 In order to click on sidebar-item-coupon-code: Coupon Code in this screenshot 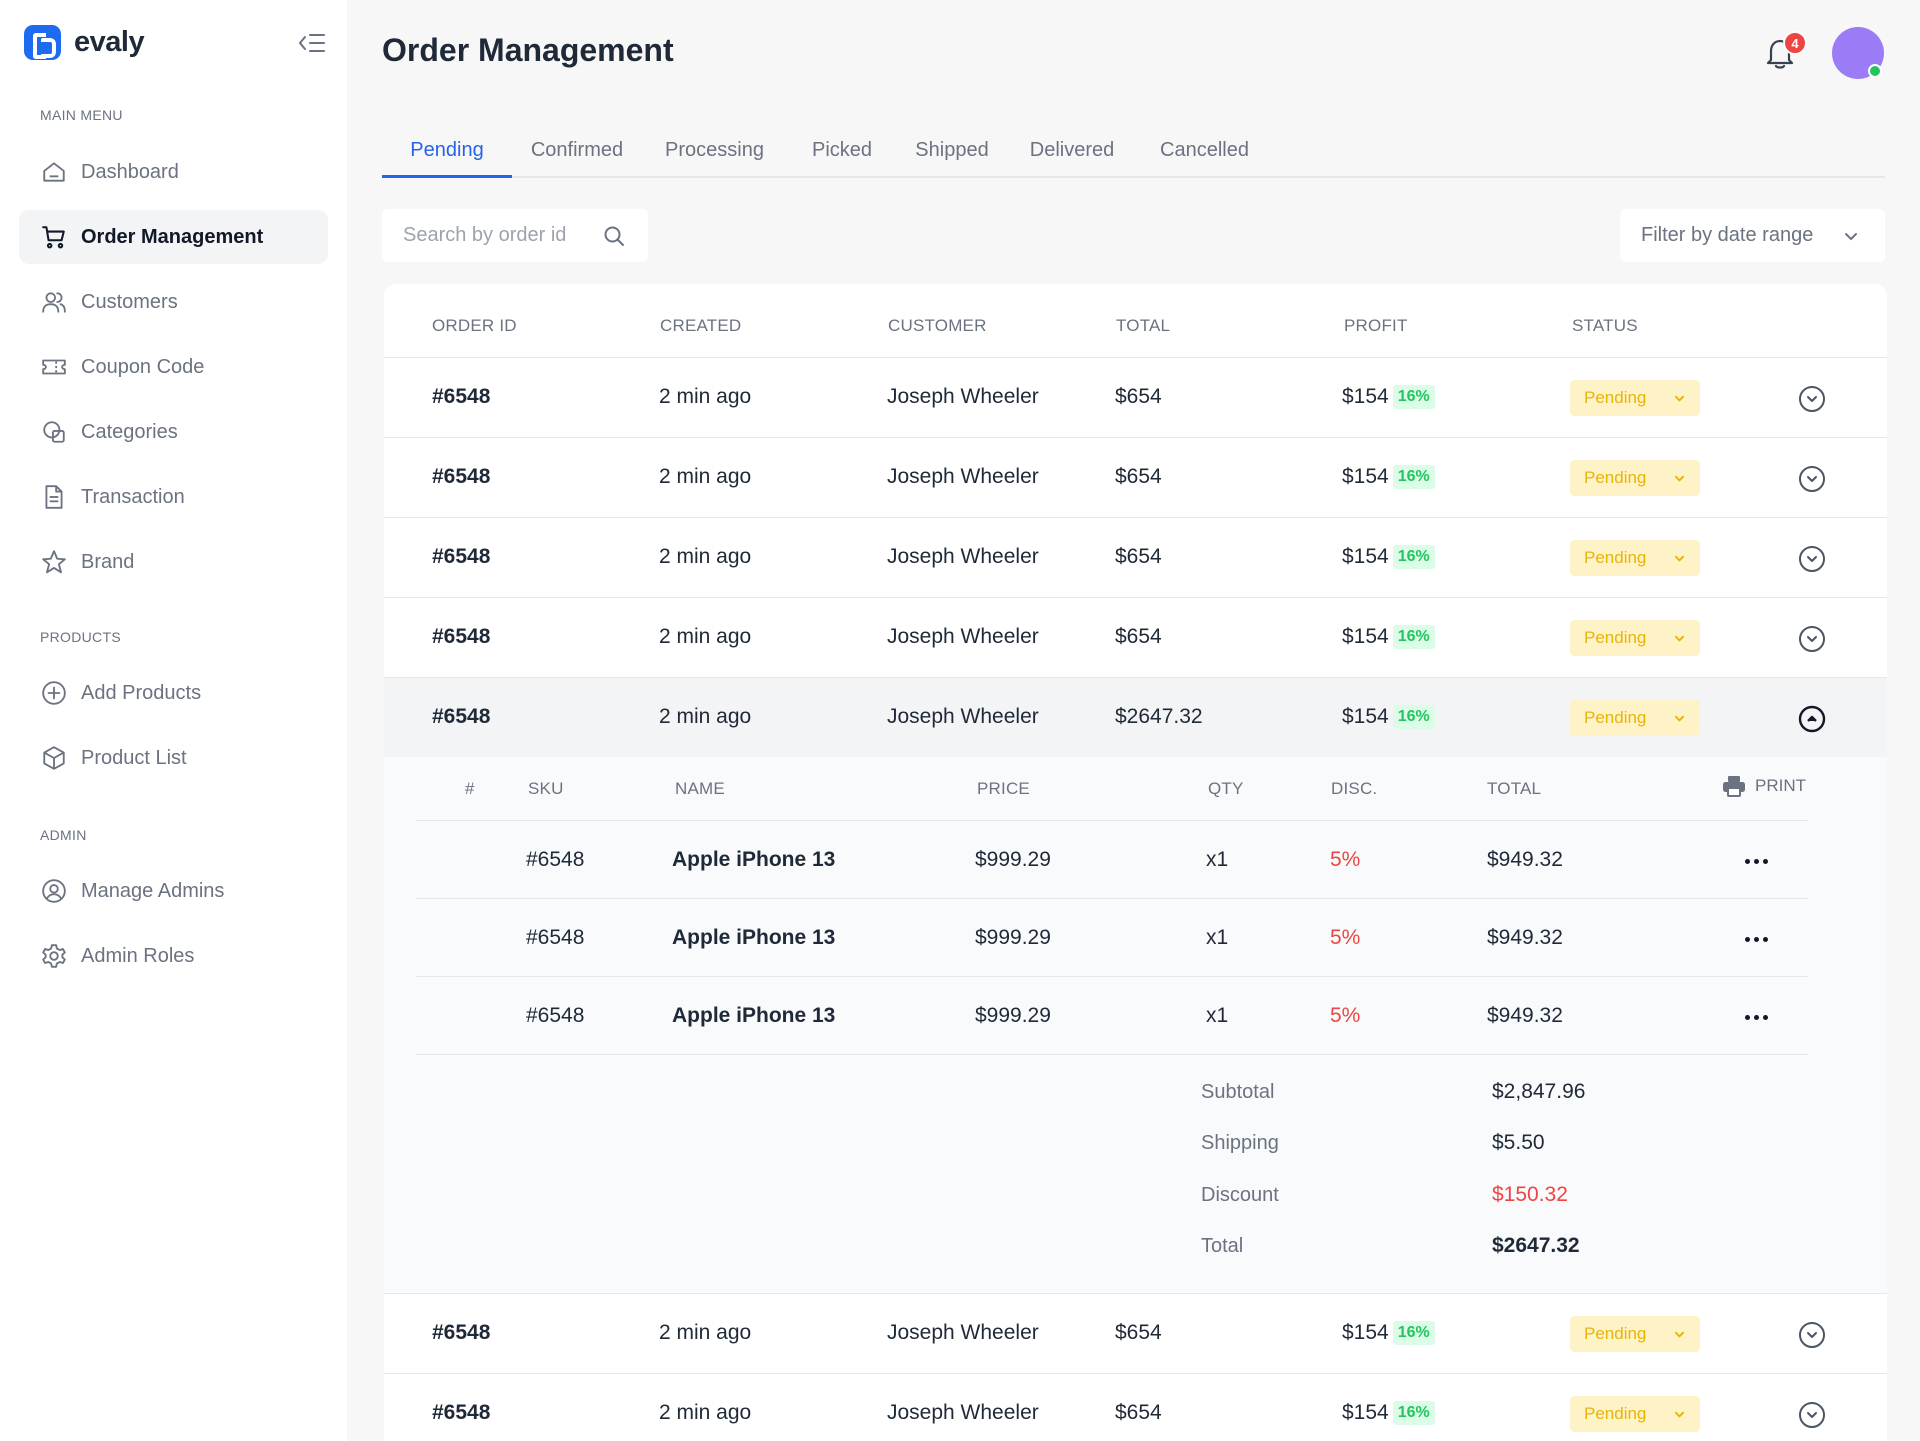, I will do `click(173, 367)`.